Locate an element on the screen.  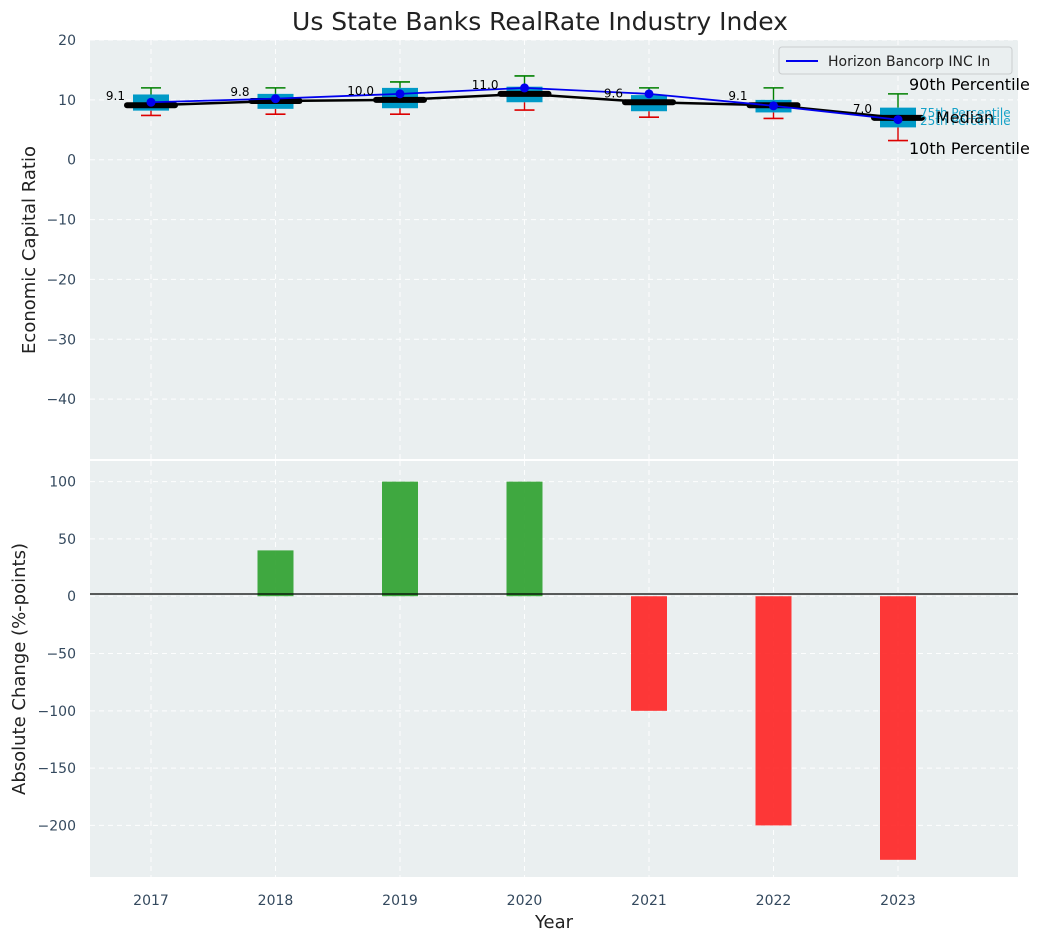
legend: Horizon Bancorp INC In is located at coordinates (895, 60).